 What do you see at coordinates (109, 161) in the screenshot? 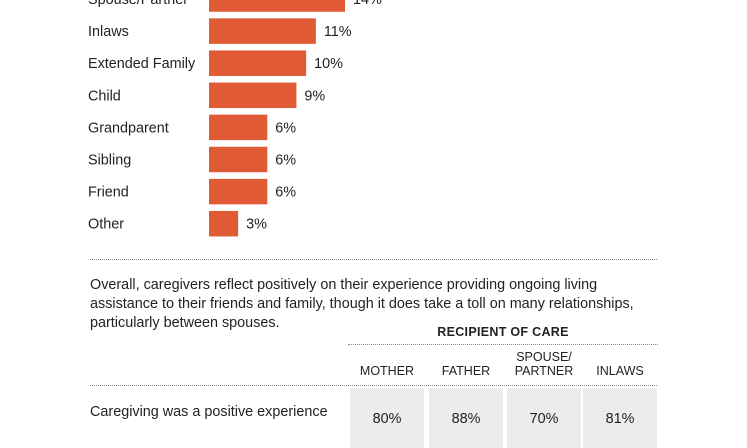
I see `category-label-sibling: Sibling` at bounding box center [109, 161].